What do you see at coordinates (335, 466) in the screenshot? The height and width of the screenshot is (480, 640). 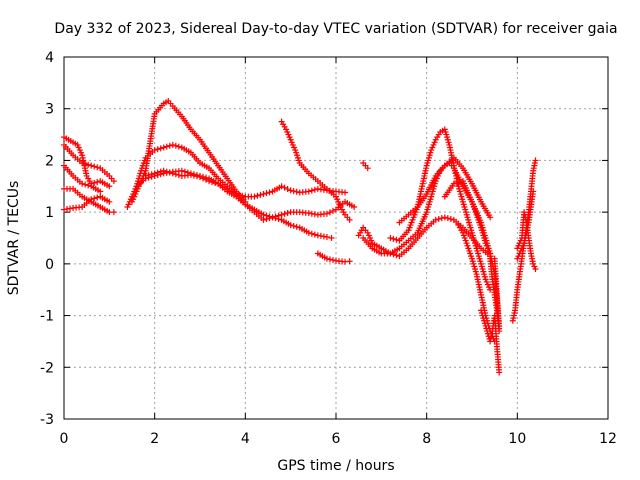 I see `x-axis-label: GPS time / hours` at bounding box center [335, 466].